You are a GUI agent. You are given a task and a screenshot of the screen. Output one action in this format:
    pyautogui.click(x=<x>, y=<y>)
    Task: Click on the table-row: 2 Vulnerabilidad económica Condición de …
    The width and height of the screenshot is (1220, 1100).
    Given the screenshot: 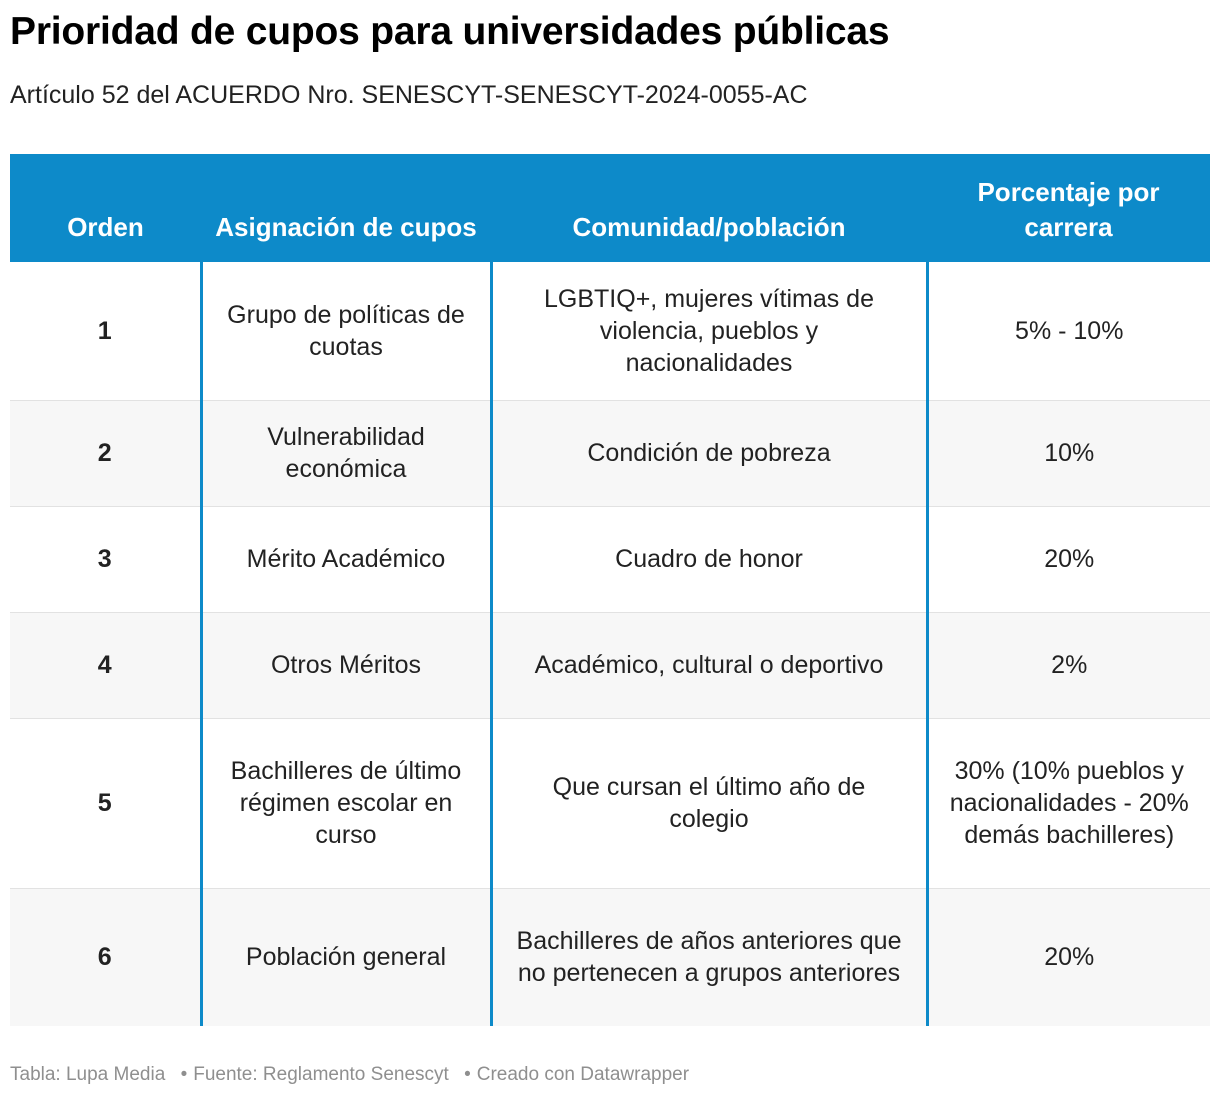 What is the action you would take?
    pyautogui.click(x=610, y=453)
    